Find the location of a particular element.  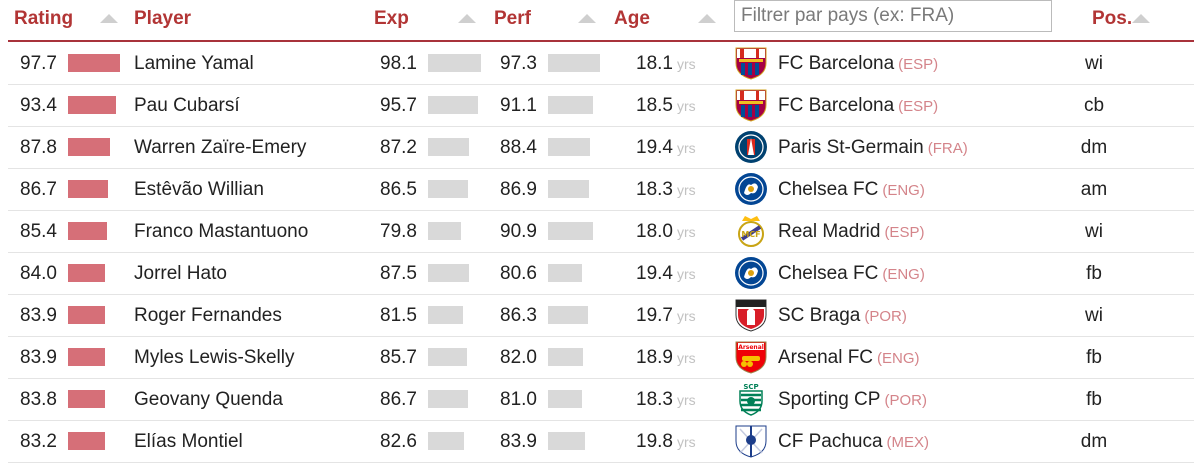

age-cell: 19.7 yrs is located at coordinates (666, 316).